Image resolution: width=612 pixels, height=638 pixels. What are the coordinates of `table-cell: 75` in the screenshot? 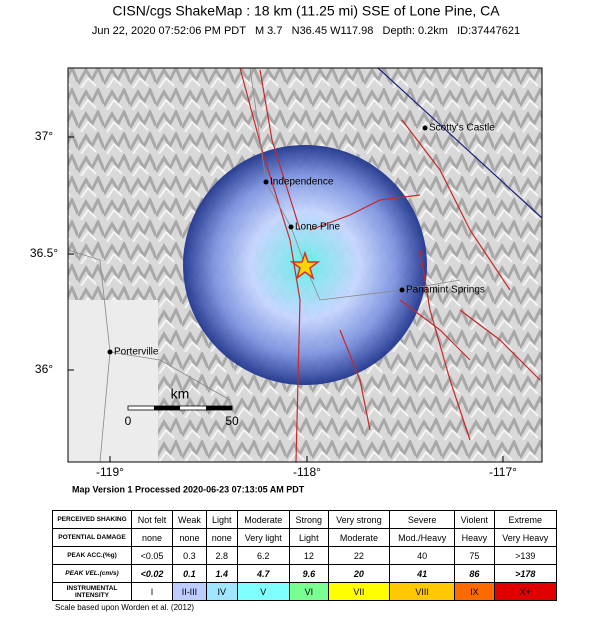 It's located at (474, 555).